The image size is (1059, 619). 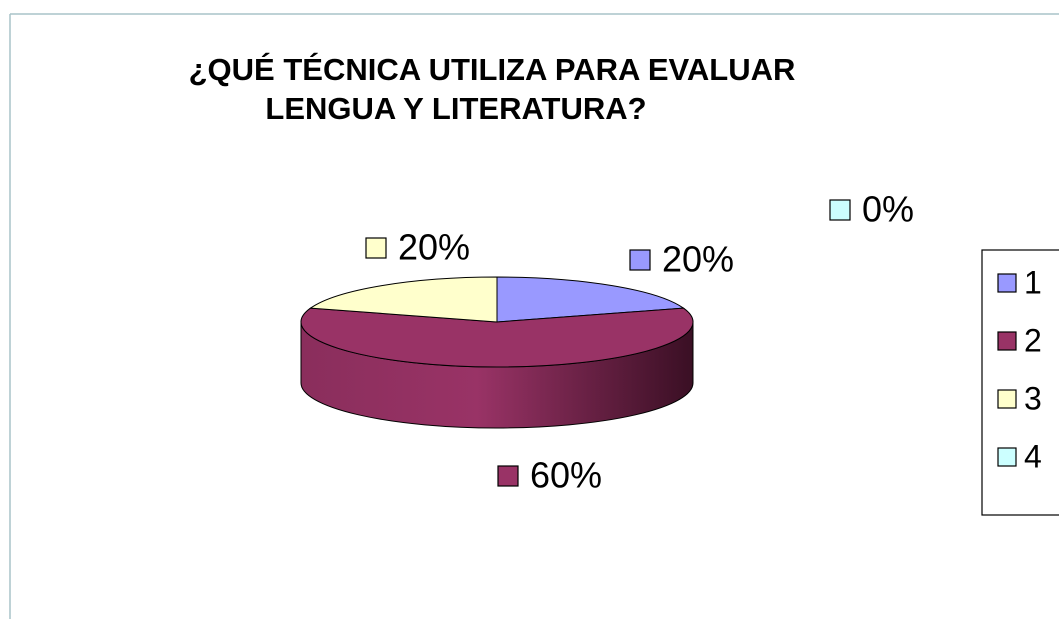 I want to click on legend-label: 4, so click(x=1033, y=456).